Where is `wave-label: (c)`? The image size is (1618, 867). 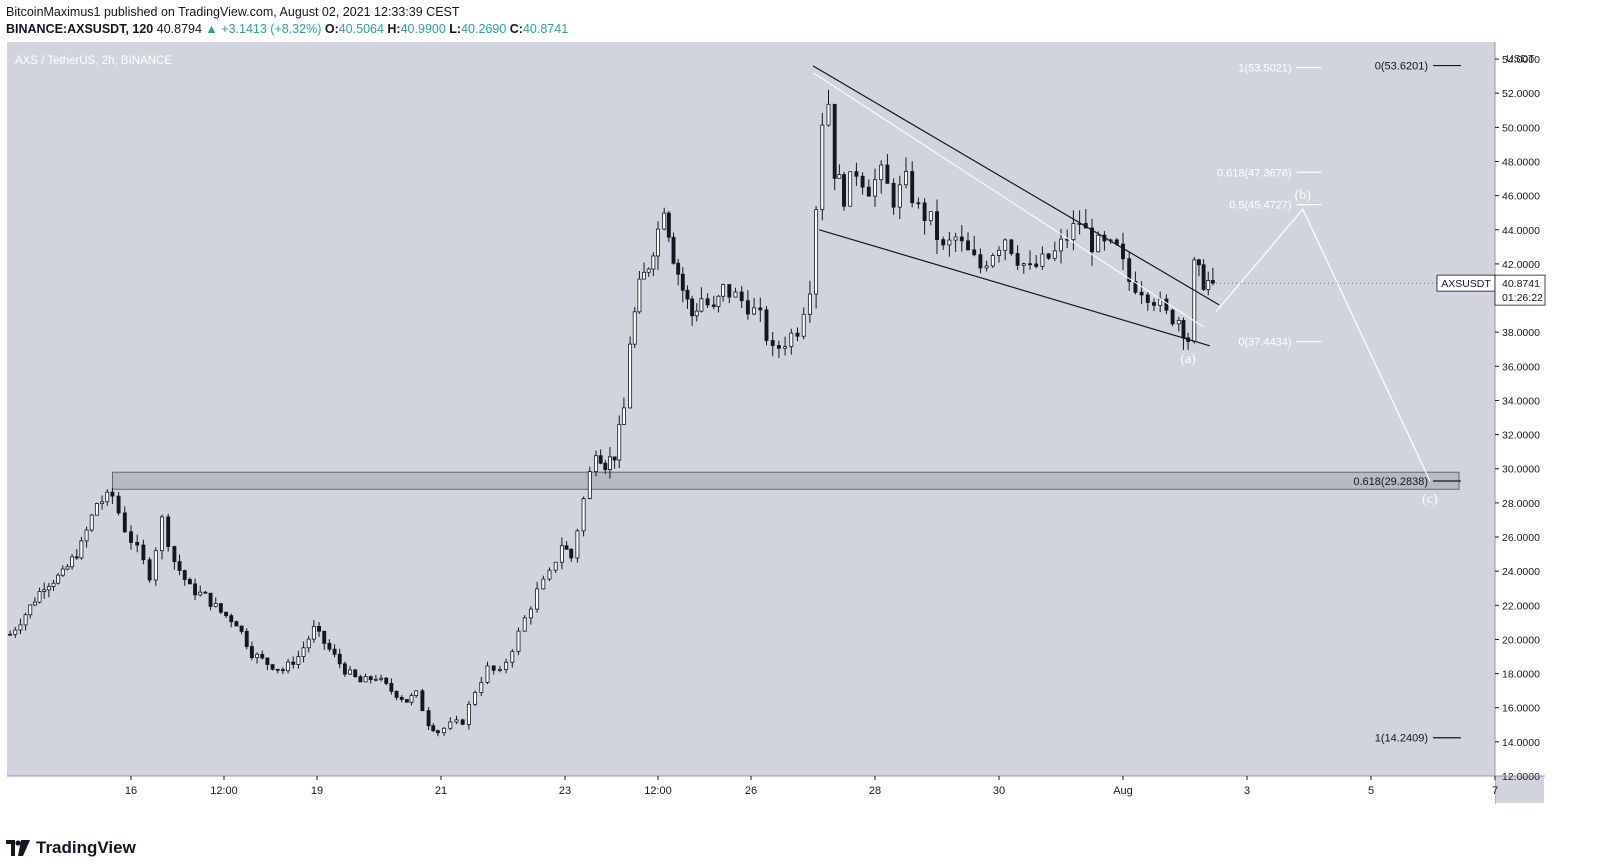 wave-label: (c) is located at coordinates (1430, 499).